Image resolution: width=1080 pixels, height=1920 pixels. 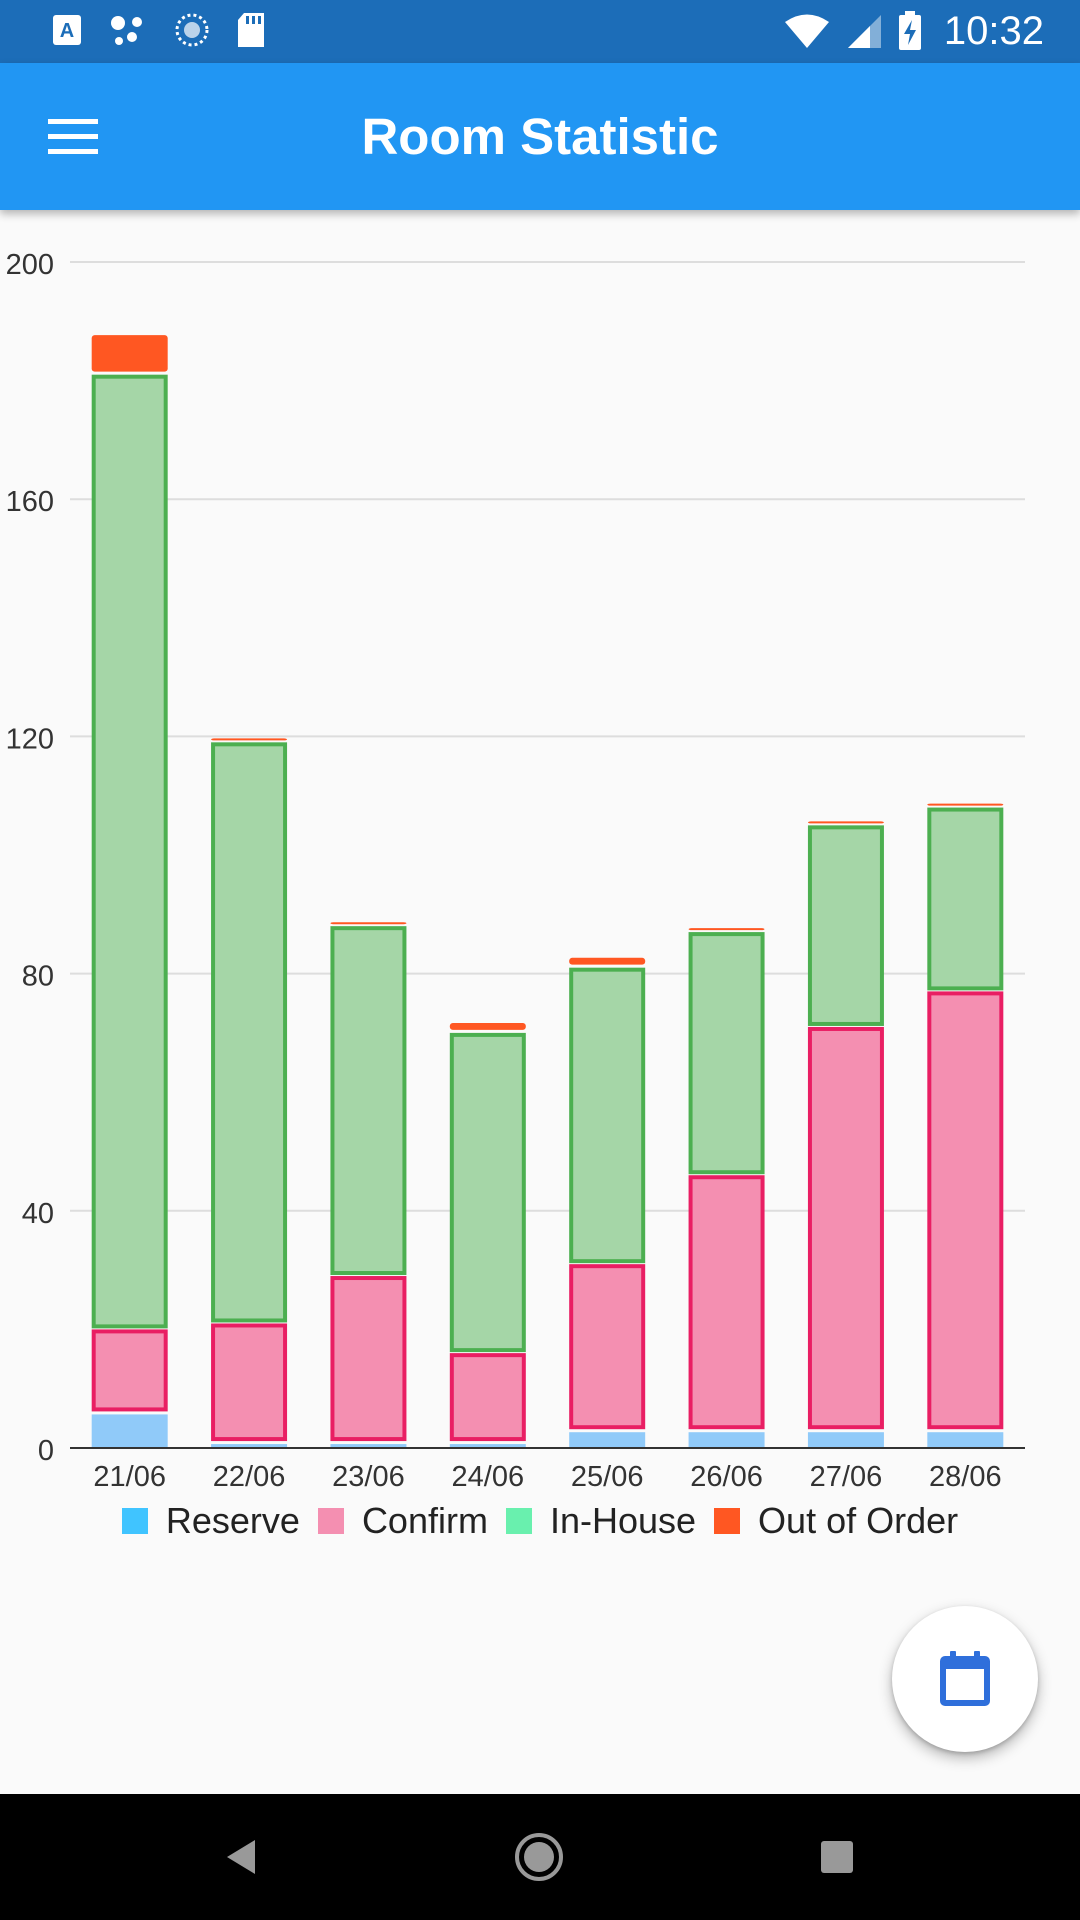 I want to click on battery-charging-icon, so click(x=909, y=30).